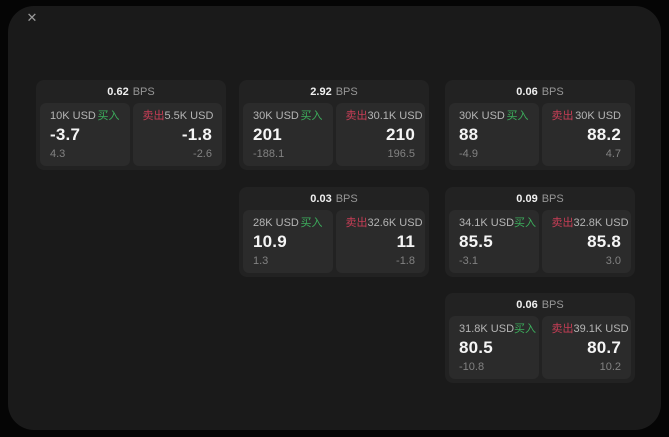 The height and width of the screenshot is (437, 669). Describe the element at coordinates (487, 329) in the screenshot. I see `buy-size: 31.8K USD` at that location.